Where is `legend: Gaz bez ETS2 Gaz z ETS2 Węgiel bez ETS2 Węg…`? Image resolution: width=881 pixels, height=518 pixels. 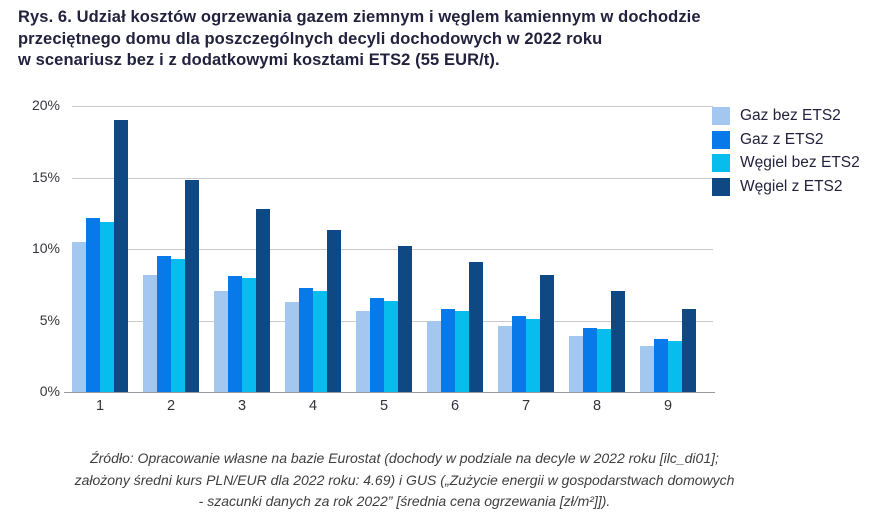 legend: Gaz bez ETS2 Gaz z ETS2 Węgiel bez ETS2 Węg… is located at coordinates (786, 154).